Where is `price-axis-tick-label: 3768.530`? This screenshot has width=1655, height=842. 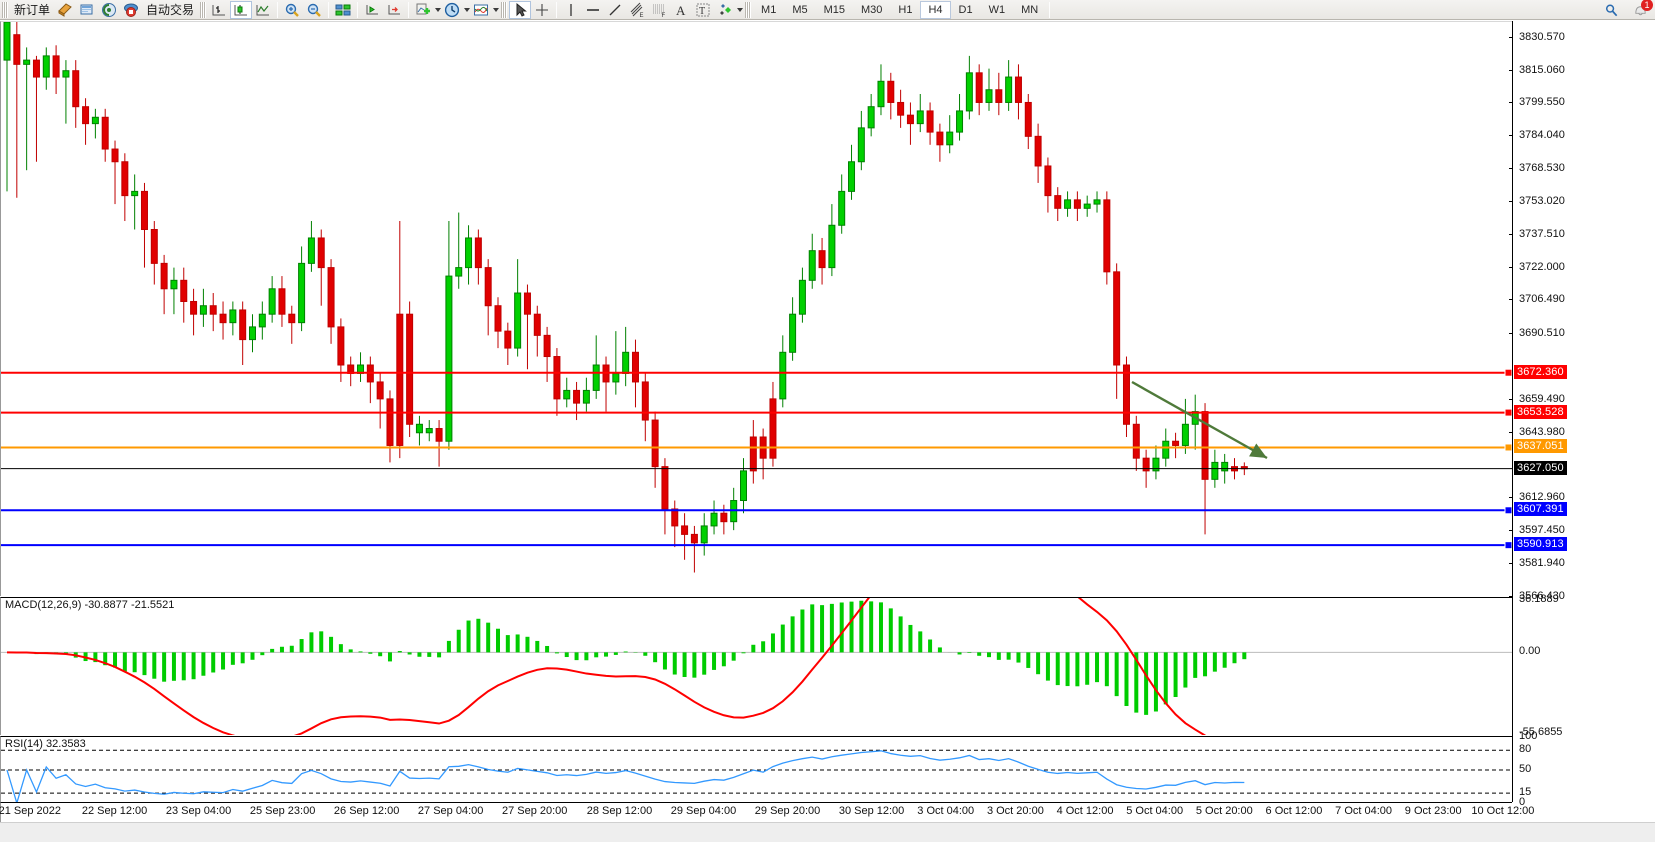
price-axis-tick-label: 3768.530 is located at coordinates (1542, 168).